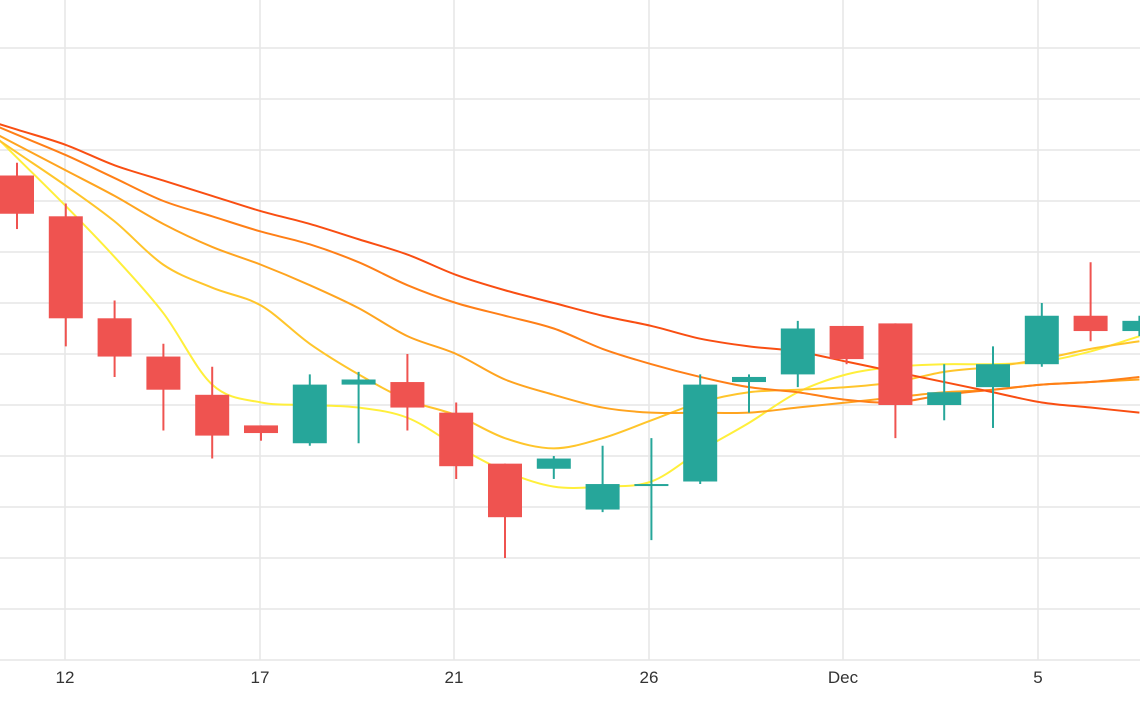 The height and width of the screenshot is (710, 1140). I want to click on x-tick-label: 5, so click(1037, 677).